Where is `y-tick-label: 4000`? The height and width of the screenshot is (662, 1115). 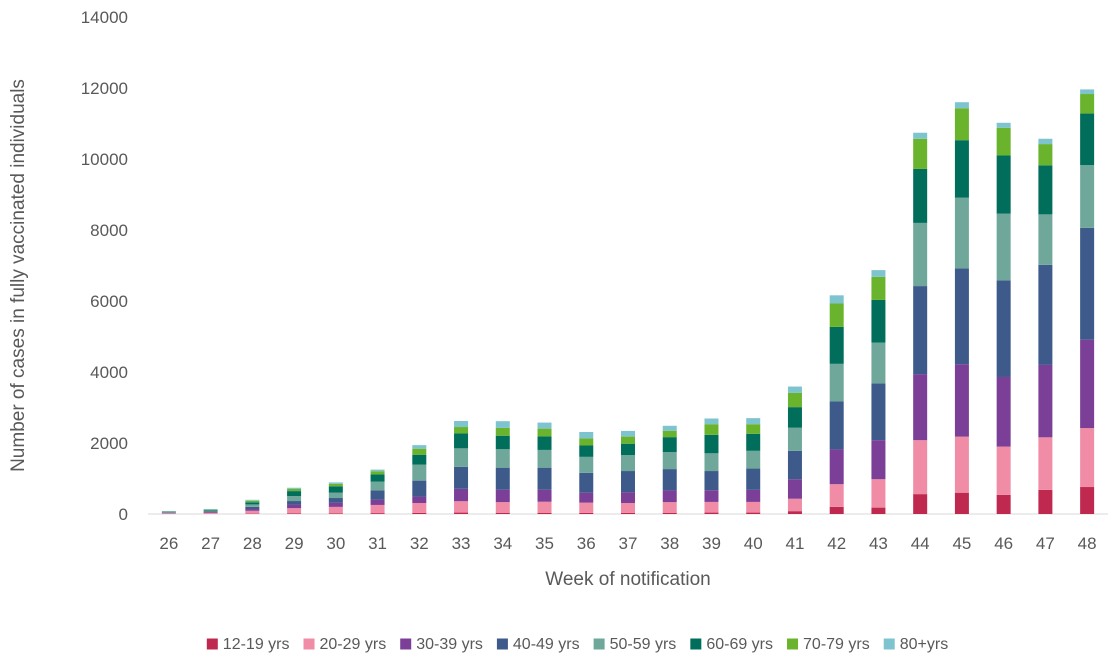 y-tick-label: 4000 is located at coordinates (109, 372).